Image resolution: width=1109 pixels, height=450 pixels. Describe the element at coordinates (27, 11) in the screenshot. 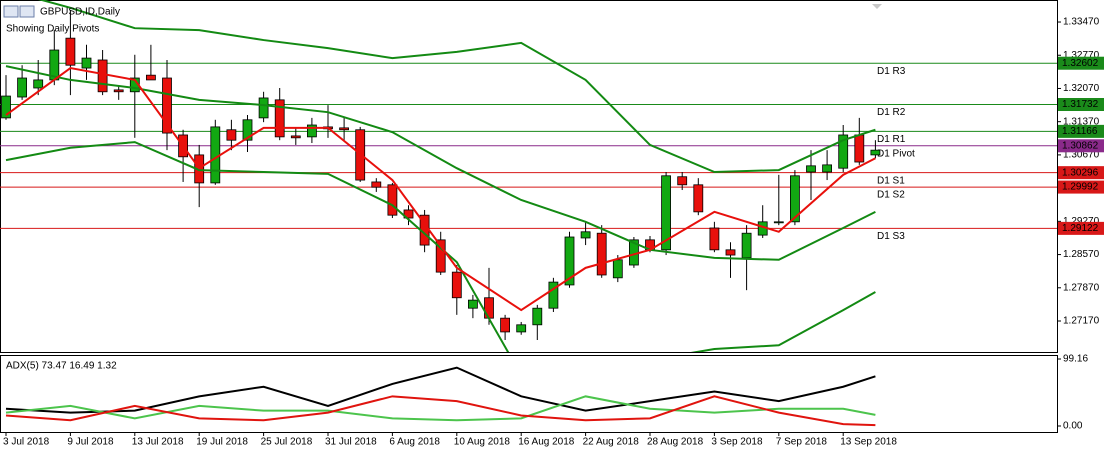

I see `timeframe-icon` at that location.